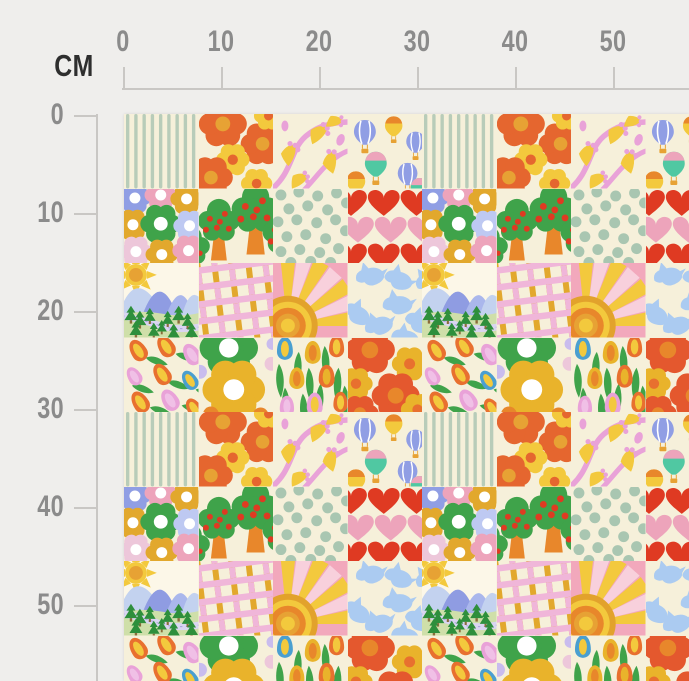  What do you see at coordinates (123, 41) in the screenshot?
I see `ruler-label-top-0: 0` at bounding box center [123, 41].